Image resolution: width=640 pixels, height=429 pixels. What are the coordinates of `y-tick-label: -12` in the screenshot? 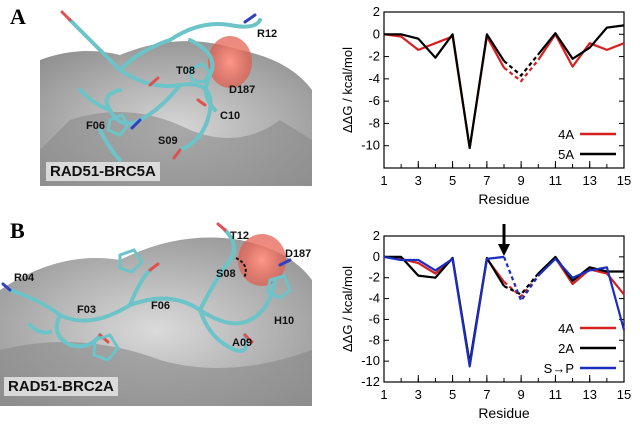 It's located at (370, 381).